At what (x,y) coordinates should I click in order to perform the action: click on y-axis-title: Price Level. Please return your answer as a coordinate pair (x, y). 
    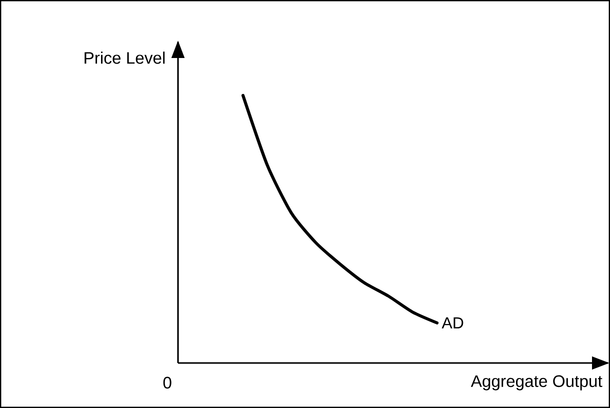
    Looking at the image, I should click on (124, 58).